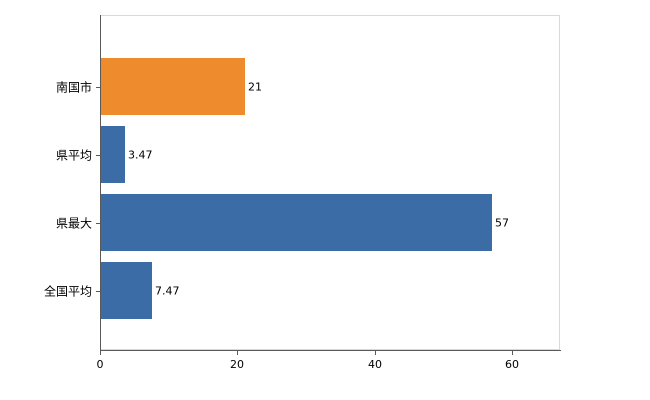 This screenshot has width=650, height=400. What do you see at coordinates (113, 154) in the screenshot?
I see `bar-県平均` at bounding box center [113, 154].